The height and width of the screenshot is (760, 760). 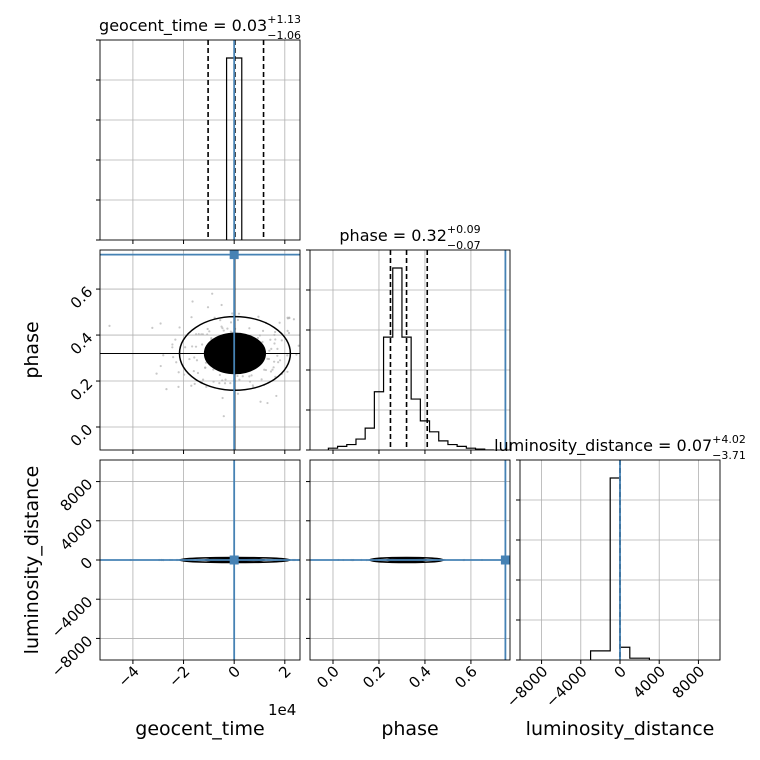 I want to click on x-tick-label: 0, so click(x=619, y=671).